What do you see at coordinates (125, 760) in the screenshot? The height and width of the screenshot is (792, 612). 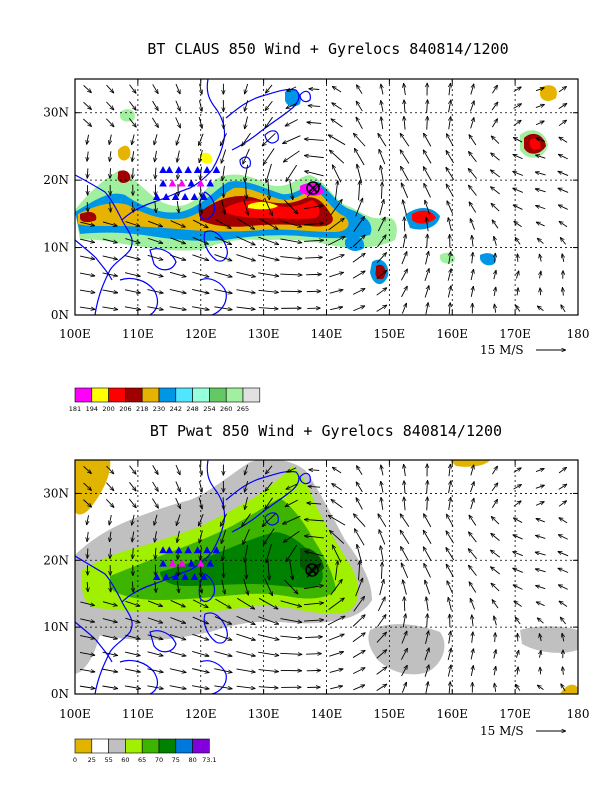 I see `colorbar-label: 60` at bounding box center [125, 760].